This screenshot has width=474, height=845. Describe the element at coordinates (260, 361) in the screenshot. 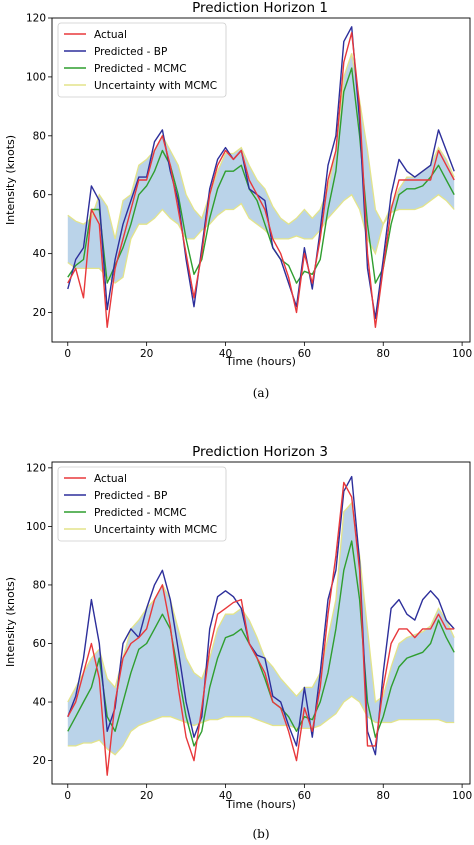

I see `x-axis-label-a: Time (hours)` at that location.